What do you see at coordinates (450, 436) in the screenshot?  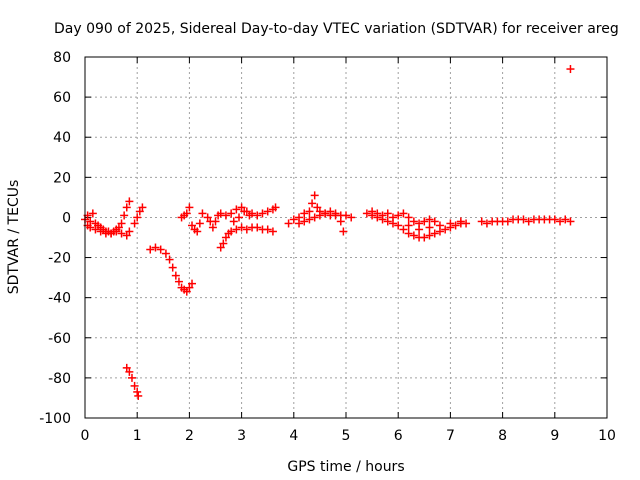 I see `x-tick-label: 7` at bounding box center [450, 436].